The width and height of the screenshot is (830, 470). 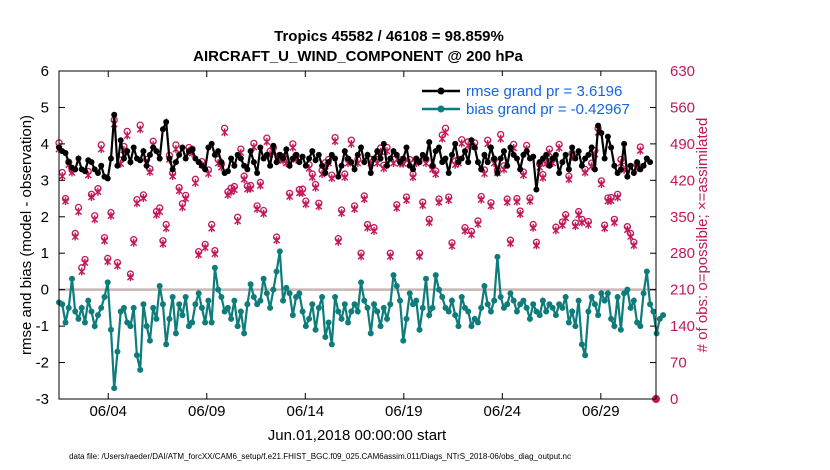 What do you see at coordinates (441, 91) in the screenshot?
I see `legend-rmse-marker` at bounding box center [441, 91].